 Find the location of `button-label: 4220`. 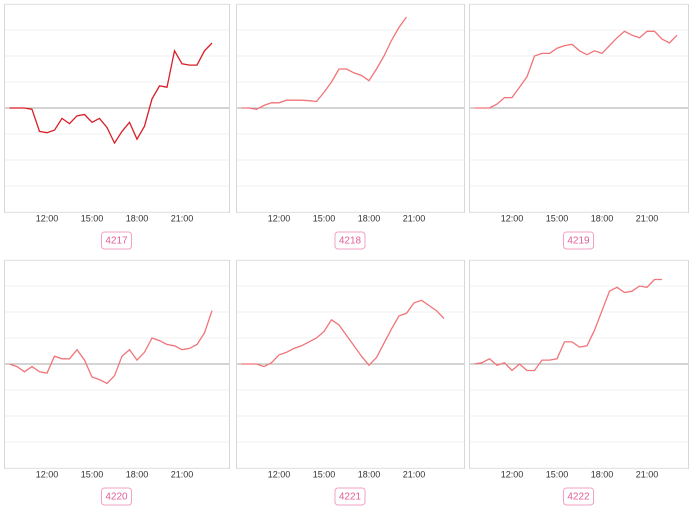

button-label: 4220 is located at coordinates (116, 497).